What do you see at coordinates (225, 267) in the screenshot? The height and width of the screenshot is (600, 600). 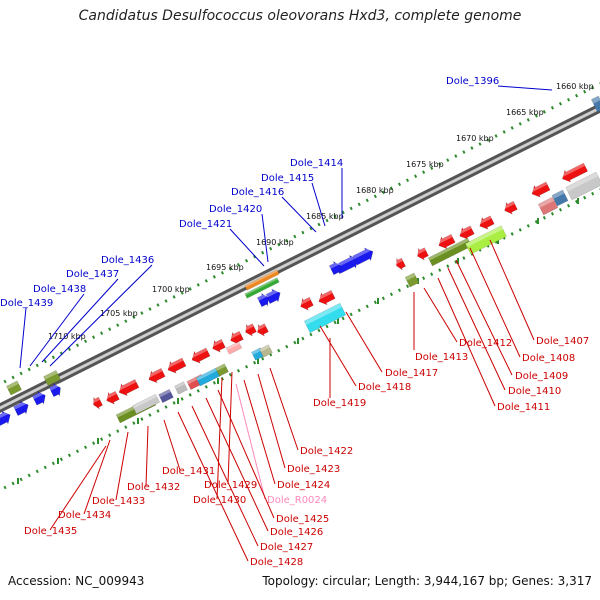 I see `scale-label: 1695 kbp` at bounding box center [225, 267].